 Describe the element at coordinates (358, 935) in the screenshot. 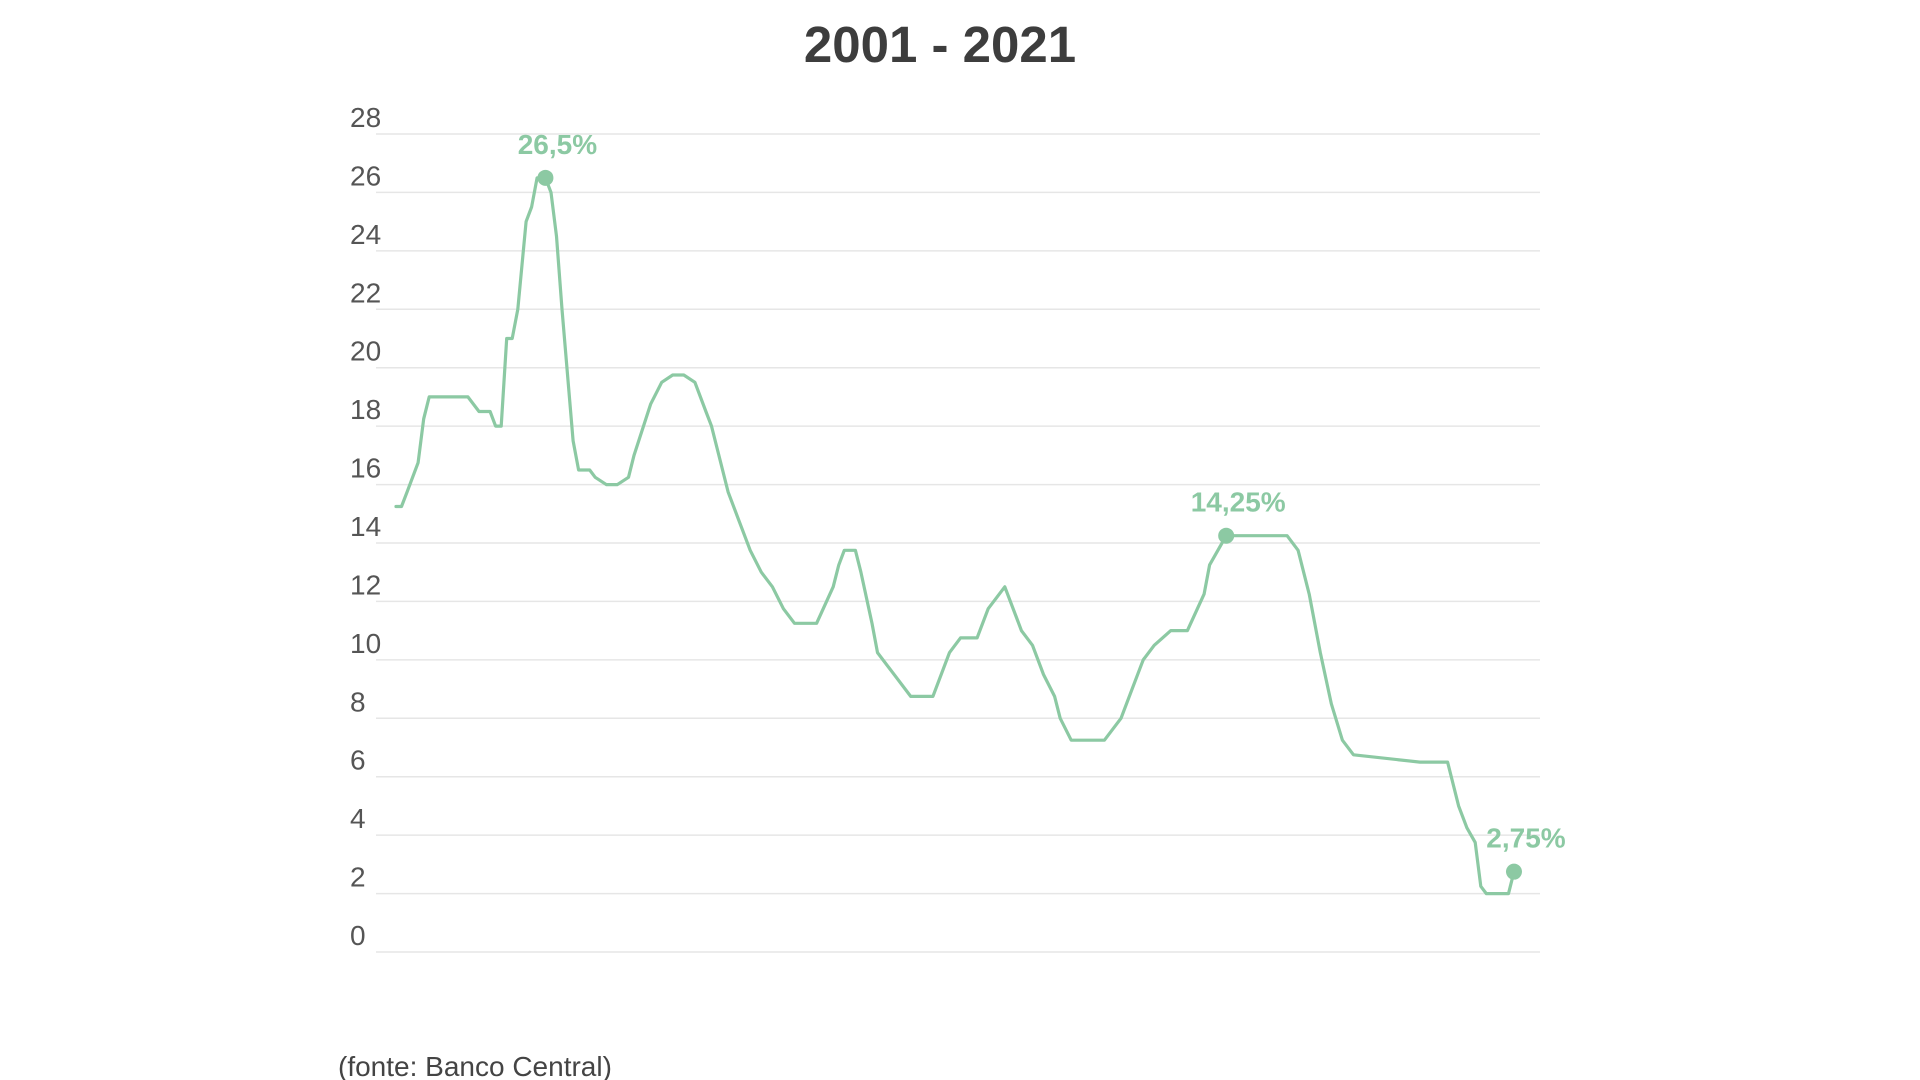

I see `y-tick-label: 0` at that location.